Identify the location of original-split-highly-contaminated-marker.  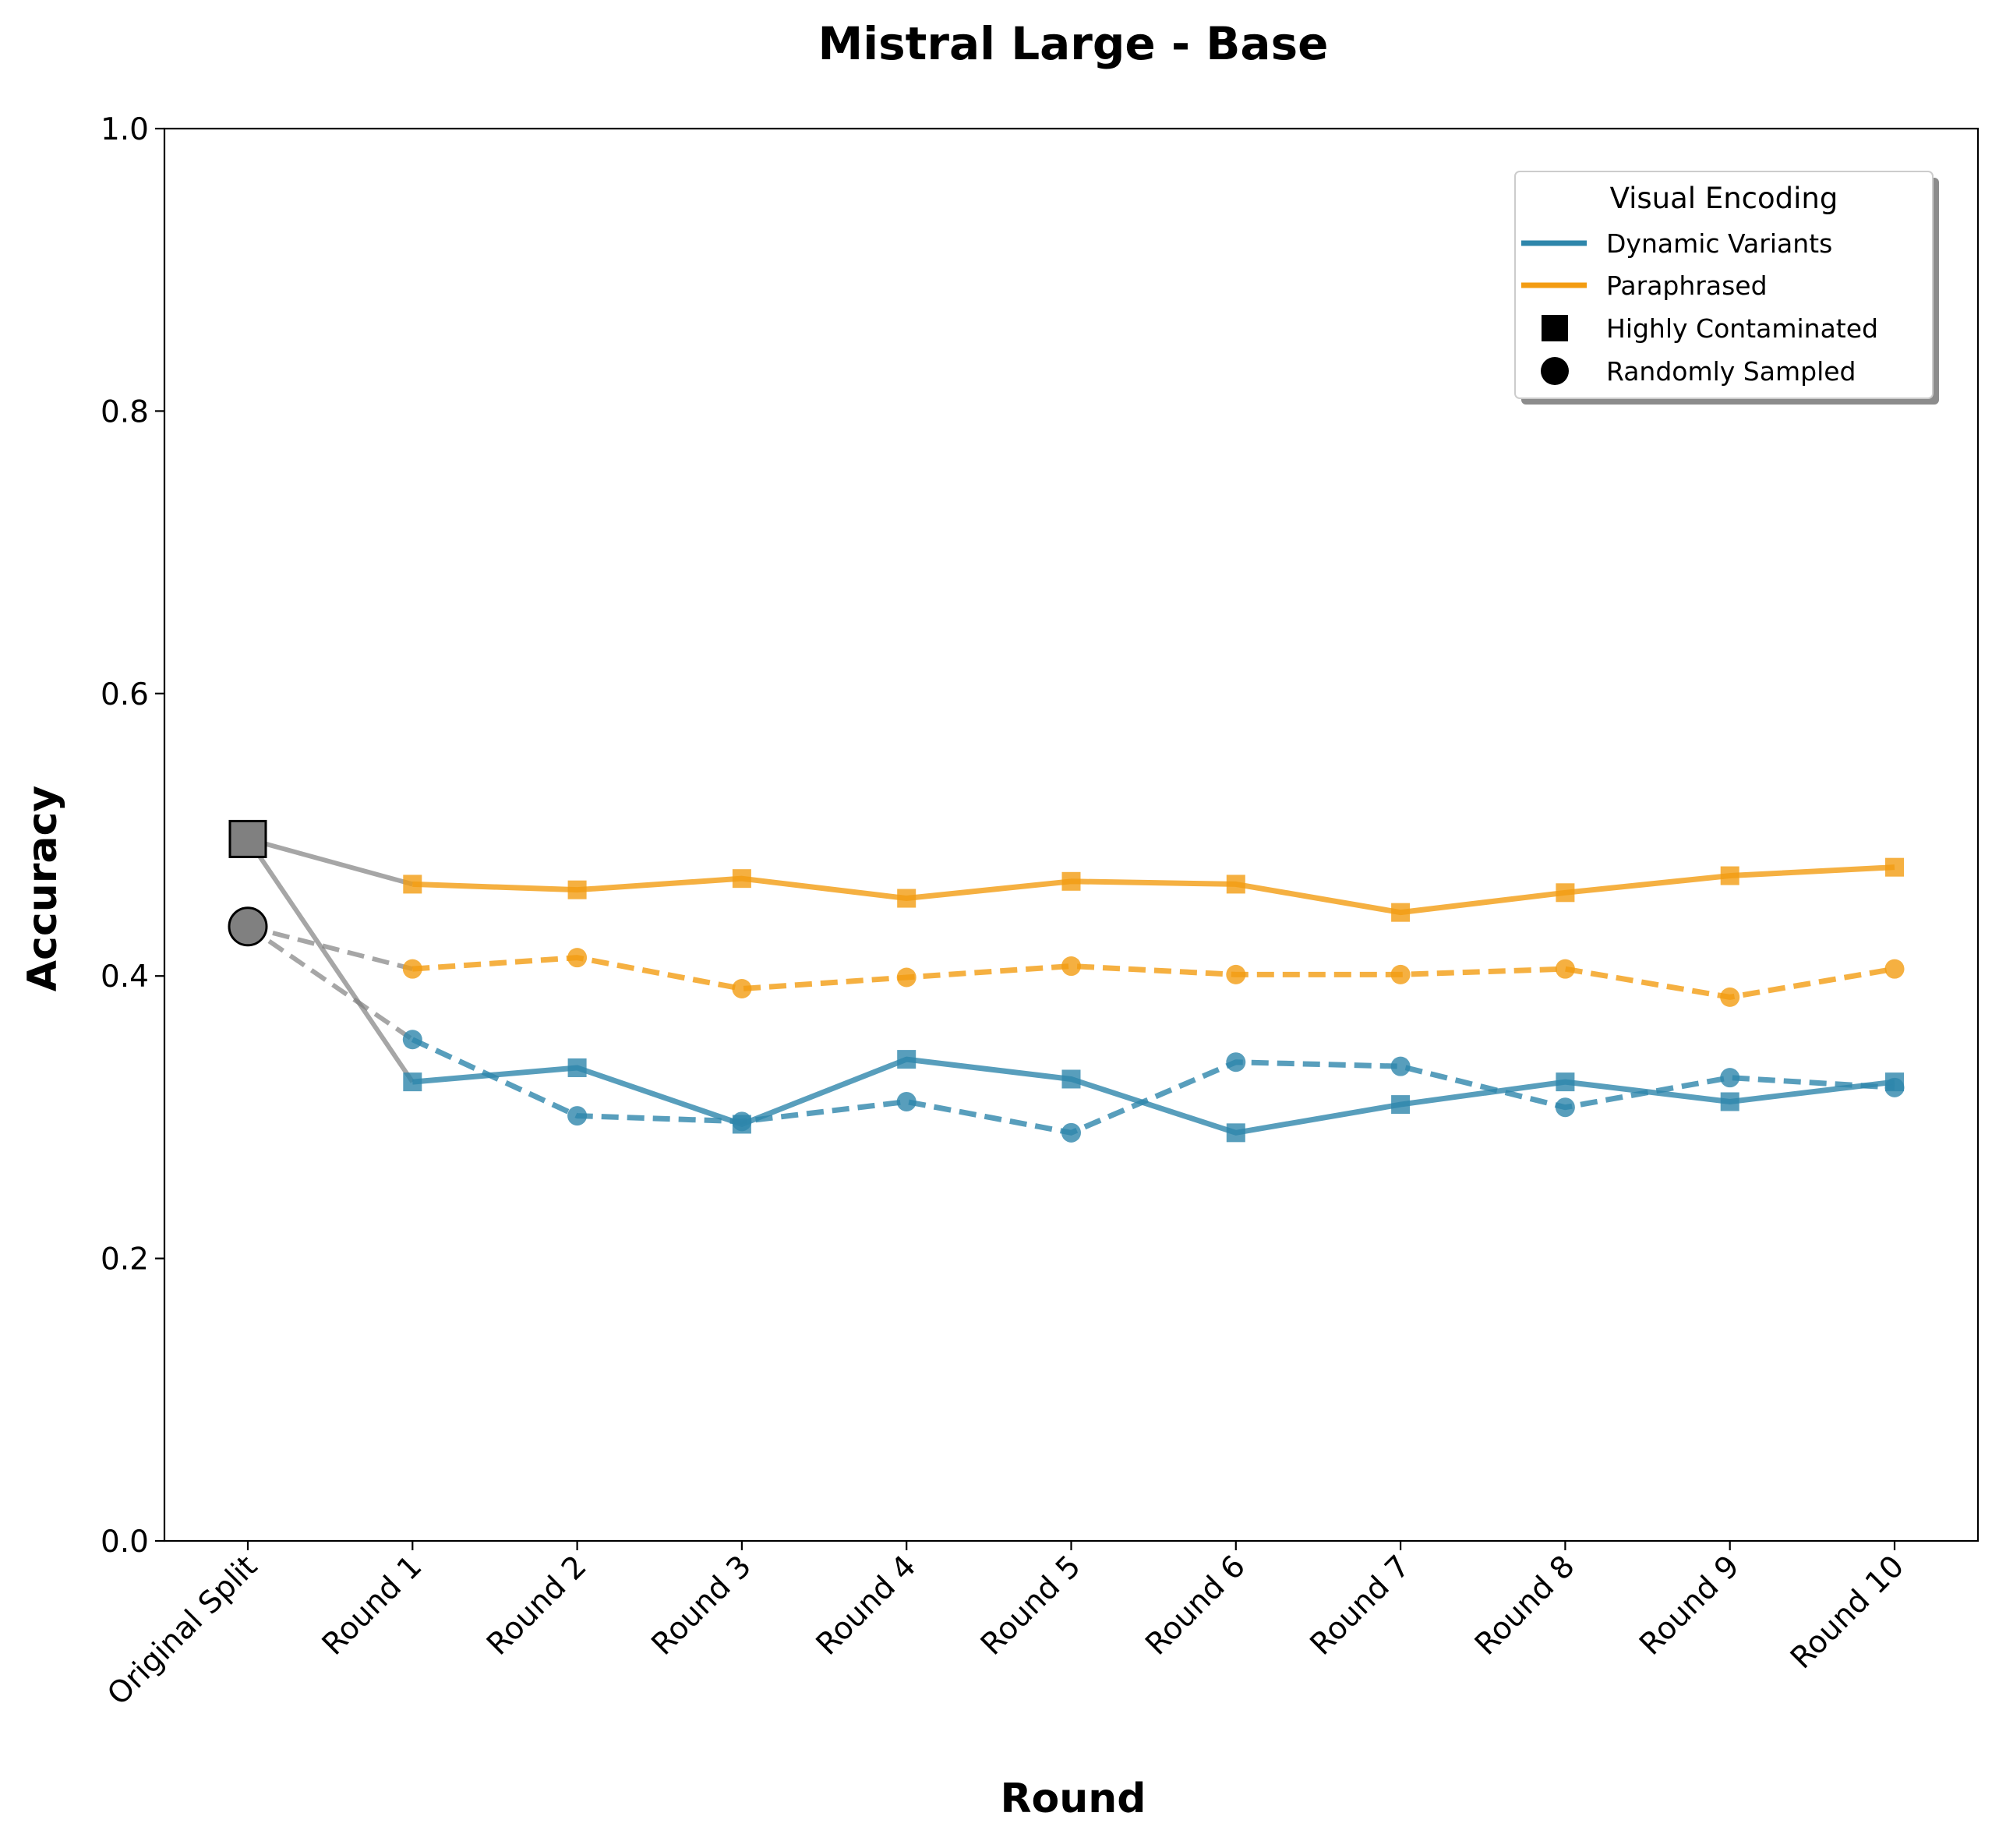
(247, 838).